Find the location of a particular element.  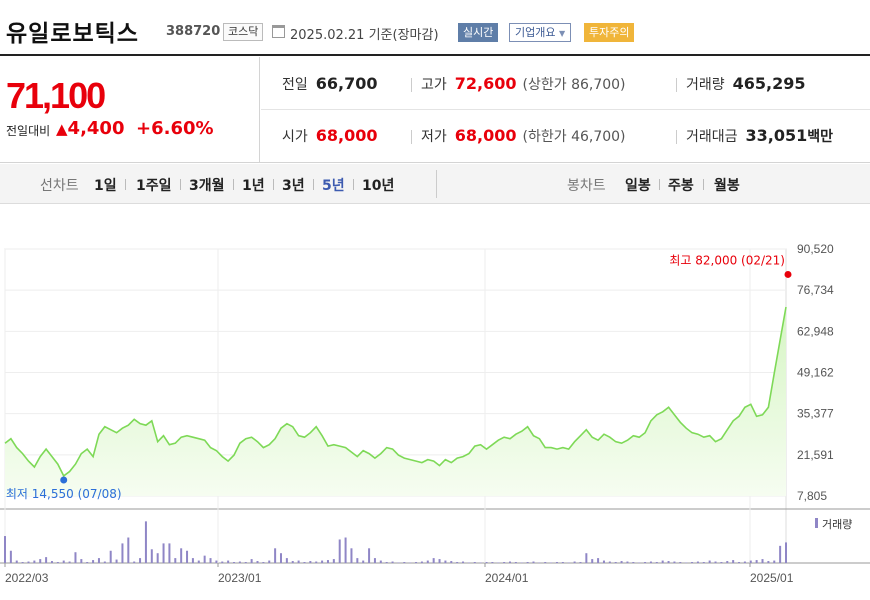

company-overview-dropdown: 기업개요 ▼ is located at coordinates (540, 32).